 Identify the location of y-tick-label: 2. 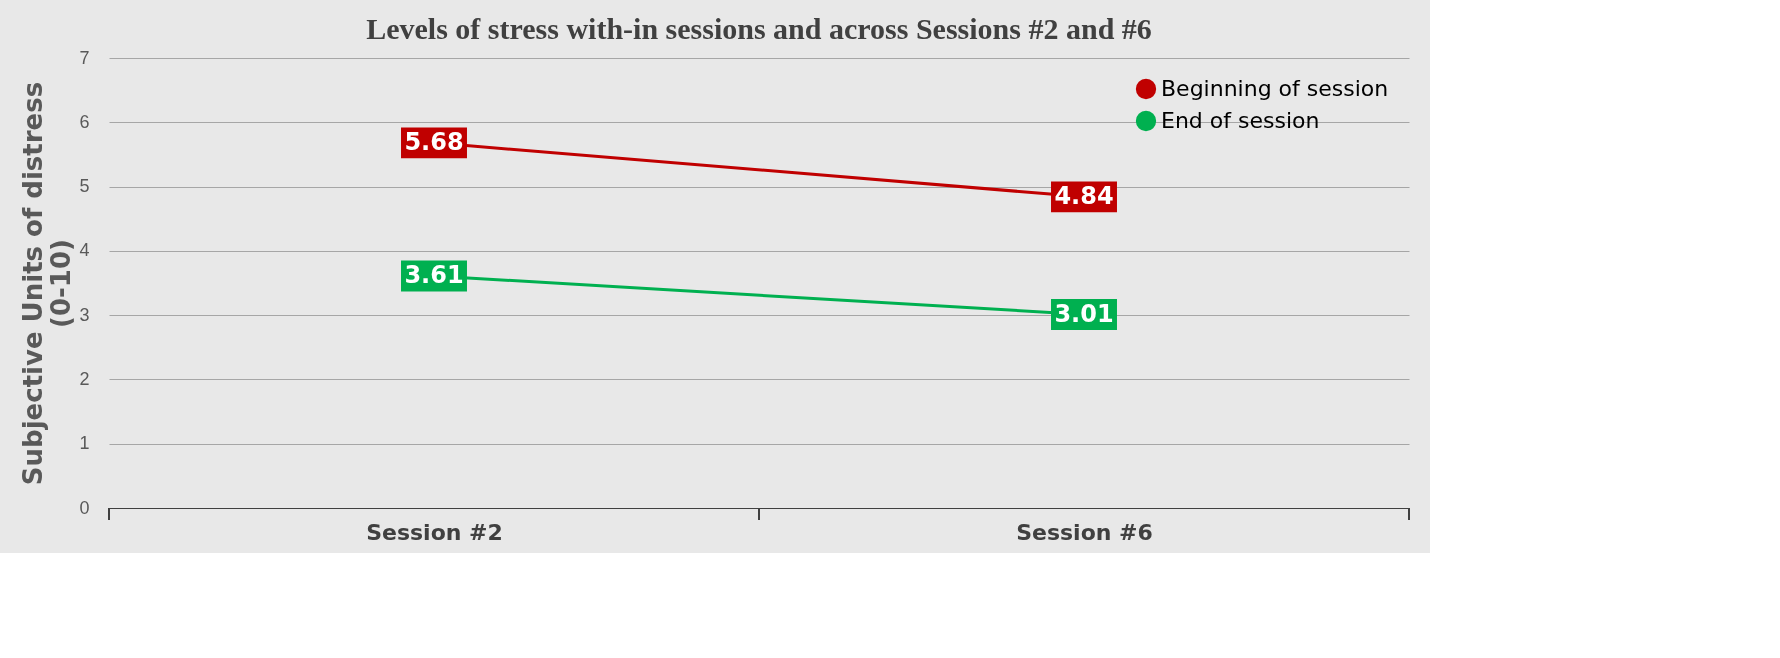
(84, 378).